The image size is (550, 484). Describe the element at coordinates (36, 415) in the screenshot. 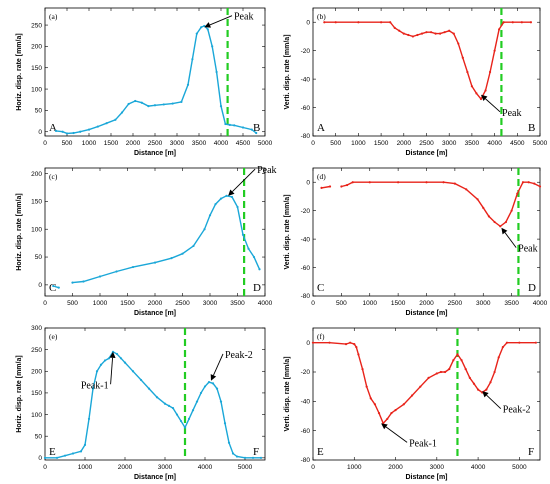

I see `y-tick-label: 100` at that location.